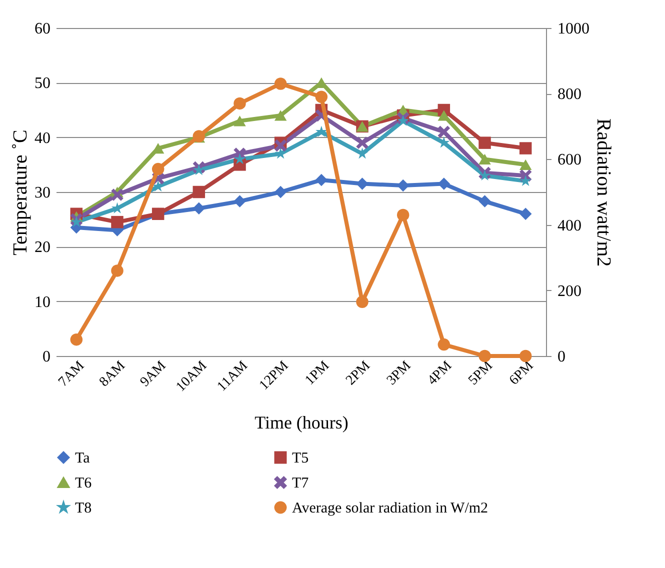 The width and height of the screenshot is (665, 568). What do you see at coordinates (42, 83) in the screenshot?
I see `y-tick-label: 50` at bounding box center [42, 83].